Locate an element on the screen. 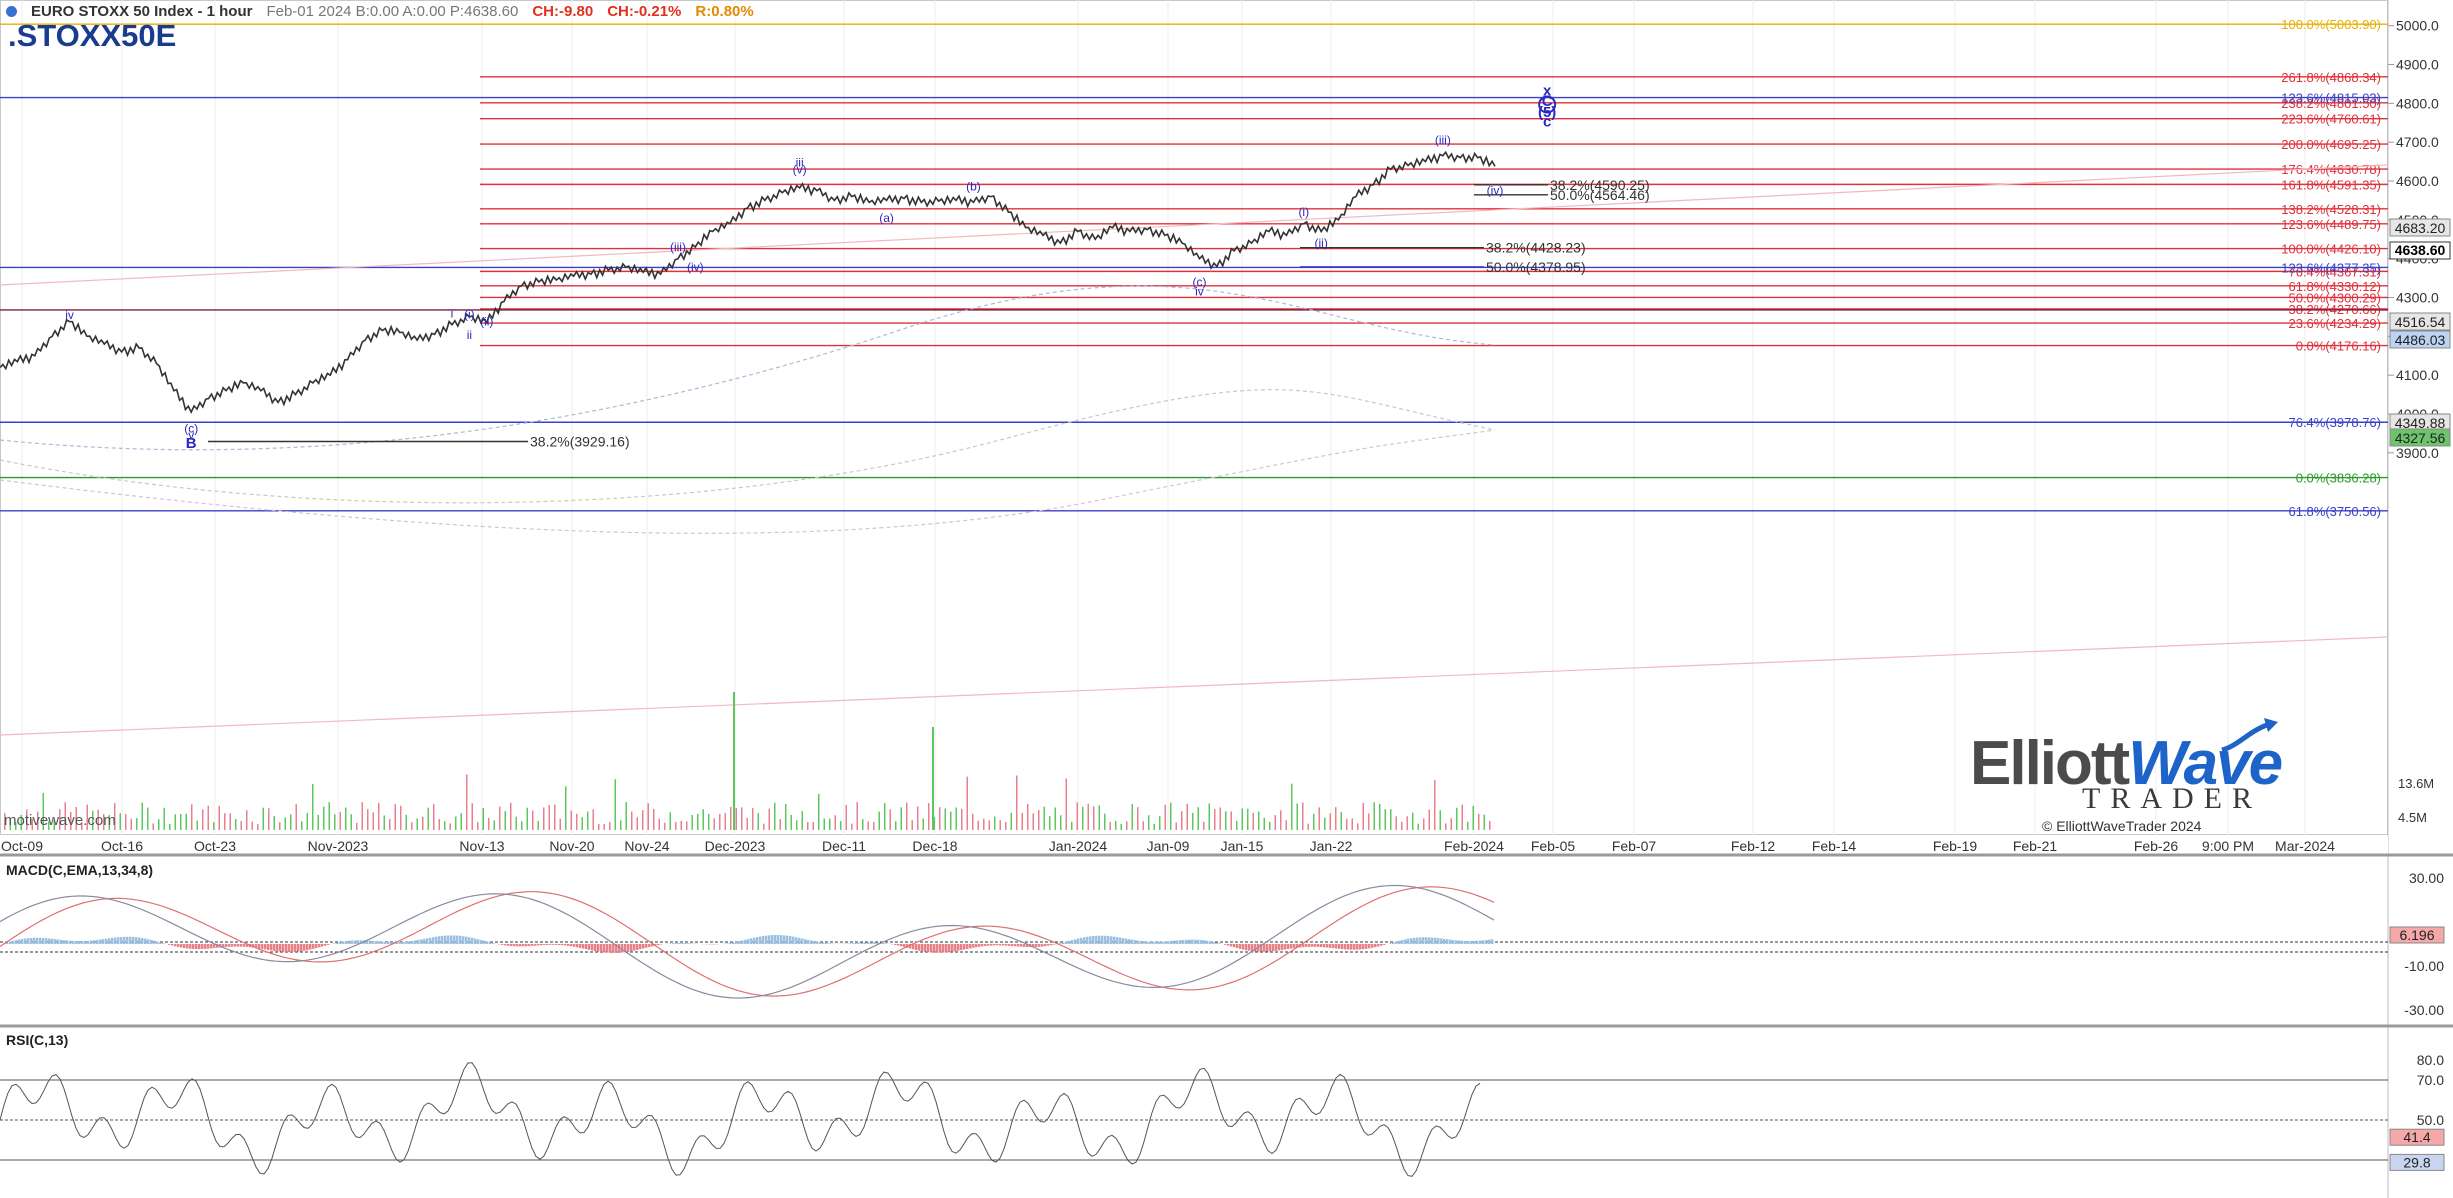  rsi-value-label: 29.8 is located at coordinates (2416, 1162).